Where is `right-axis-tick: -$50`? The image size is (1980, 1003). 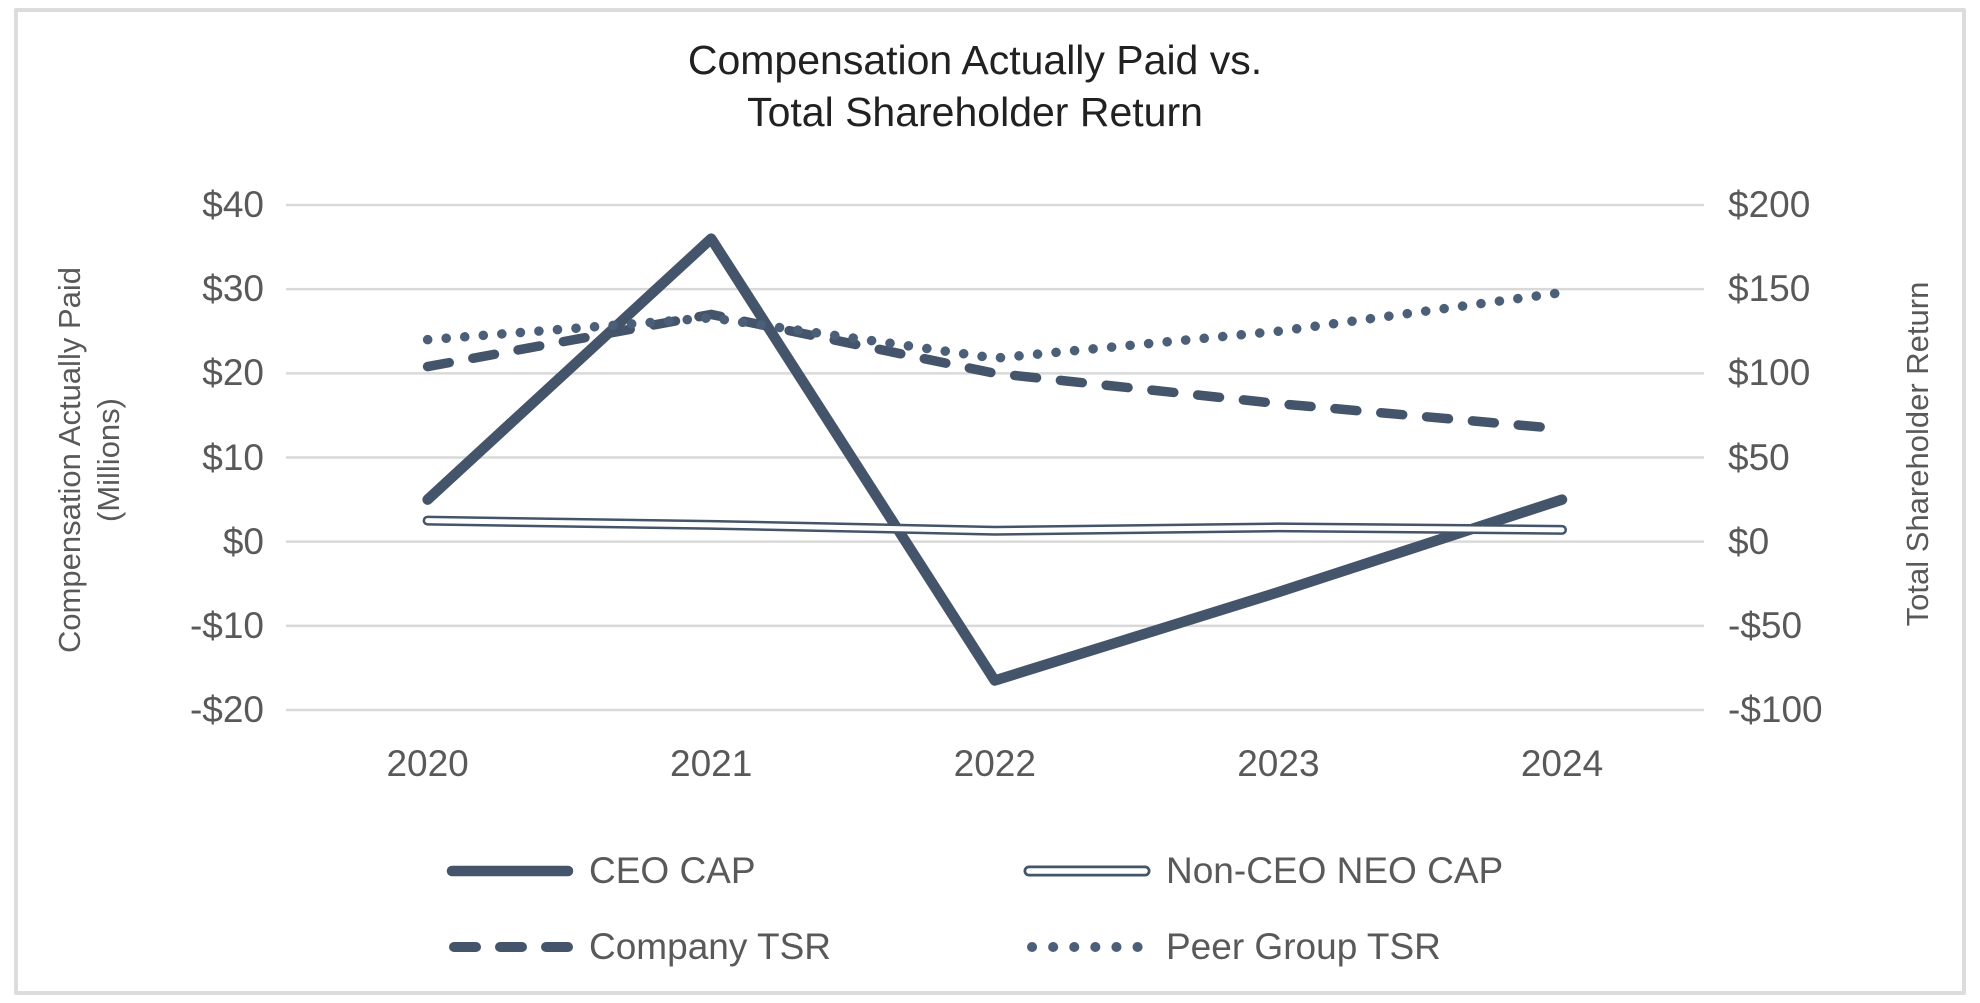 right-axis-tick: -$50 is located at coordinates (1765, 625).